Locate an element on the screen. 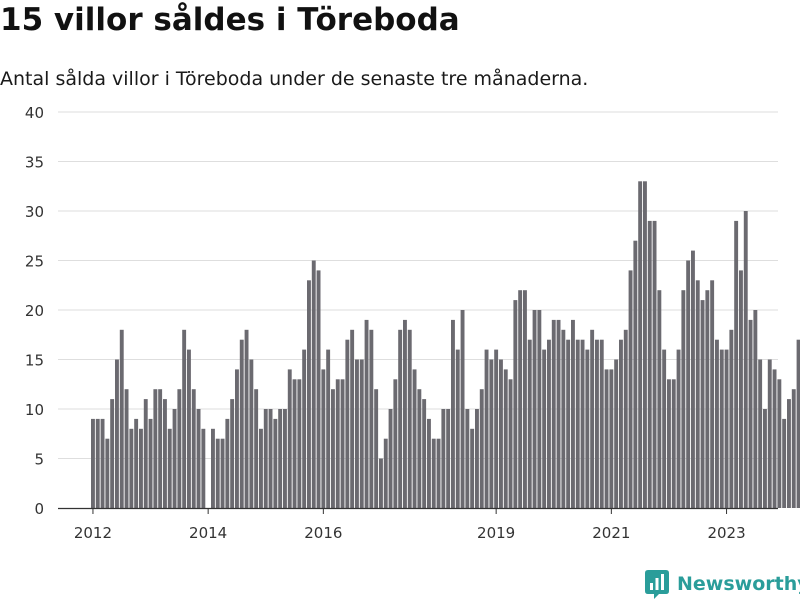  brand-logo: Newsworthy is located at coordinates (722, 584).